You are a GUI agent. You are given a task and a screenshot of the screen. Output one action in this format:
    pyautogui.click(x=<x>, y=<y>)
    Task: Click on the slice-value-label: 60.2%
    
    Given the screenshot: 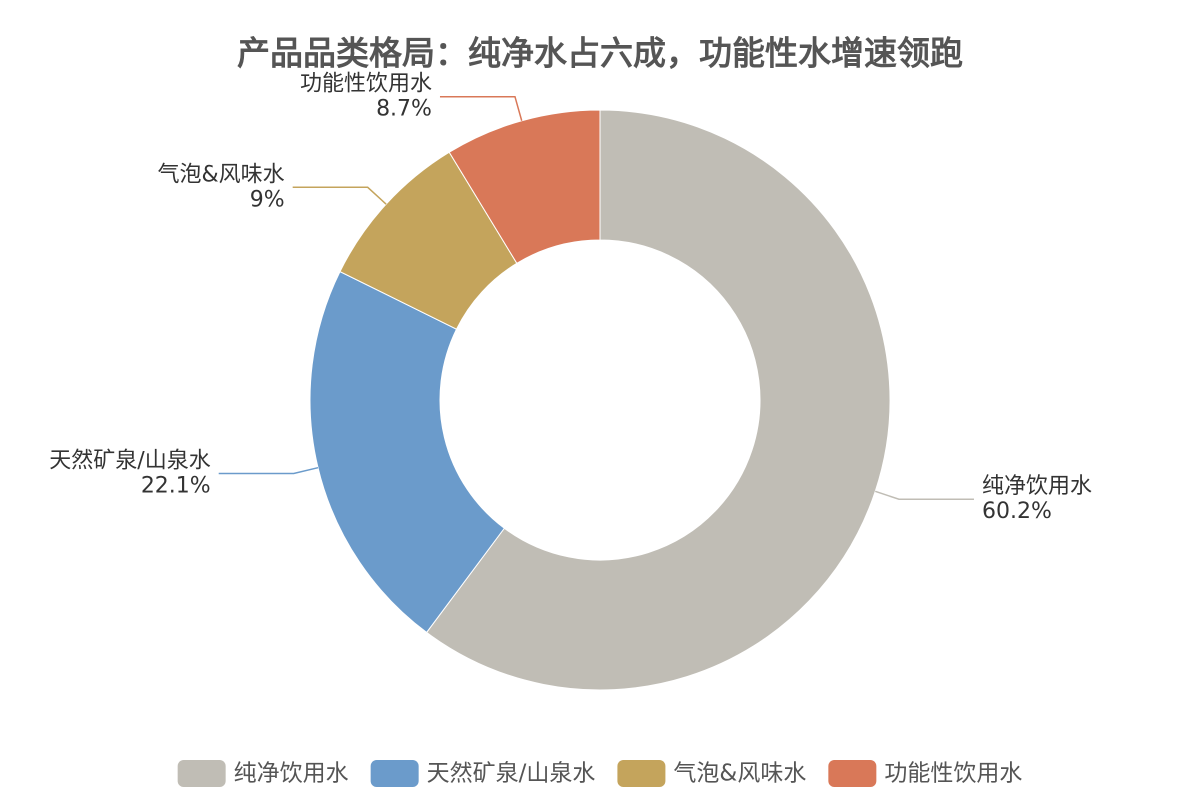 What is the action you would take?
    pyautogui.click(x=1017, y=511)
    